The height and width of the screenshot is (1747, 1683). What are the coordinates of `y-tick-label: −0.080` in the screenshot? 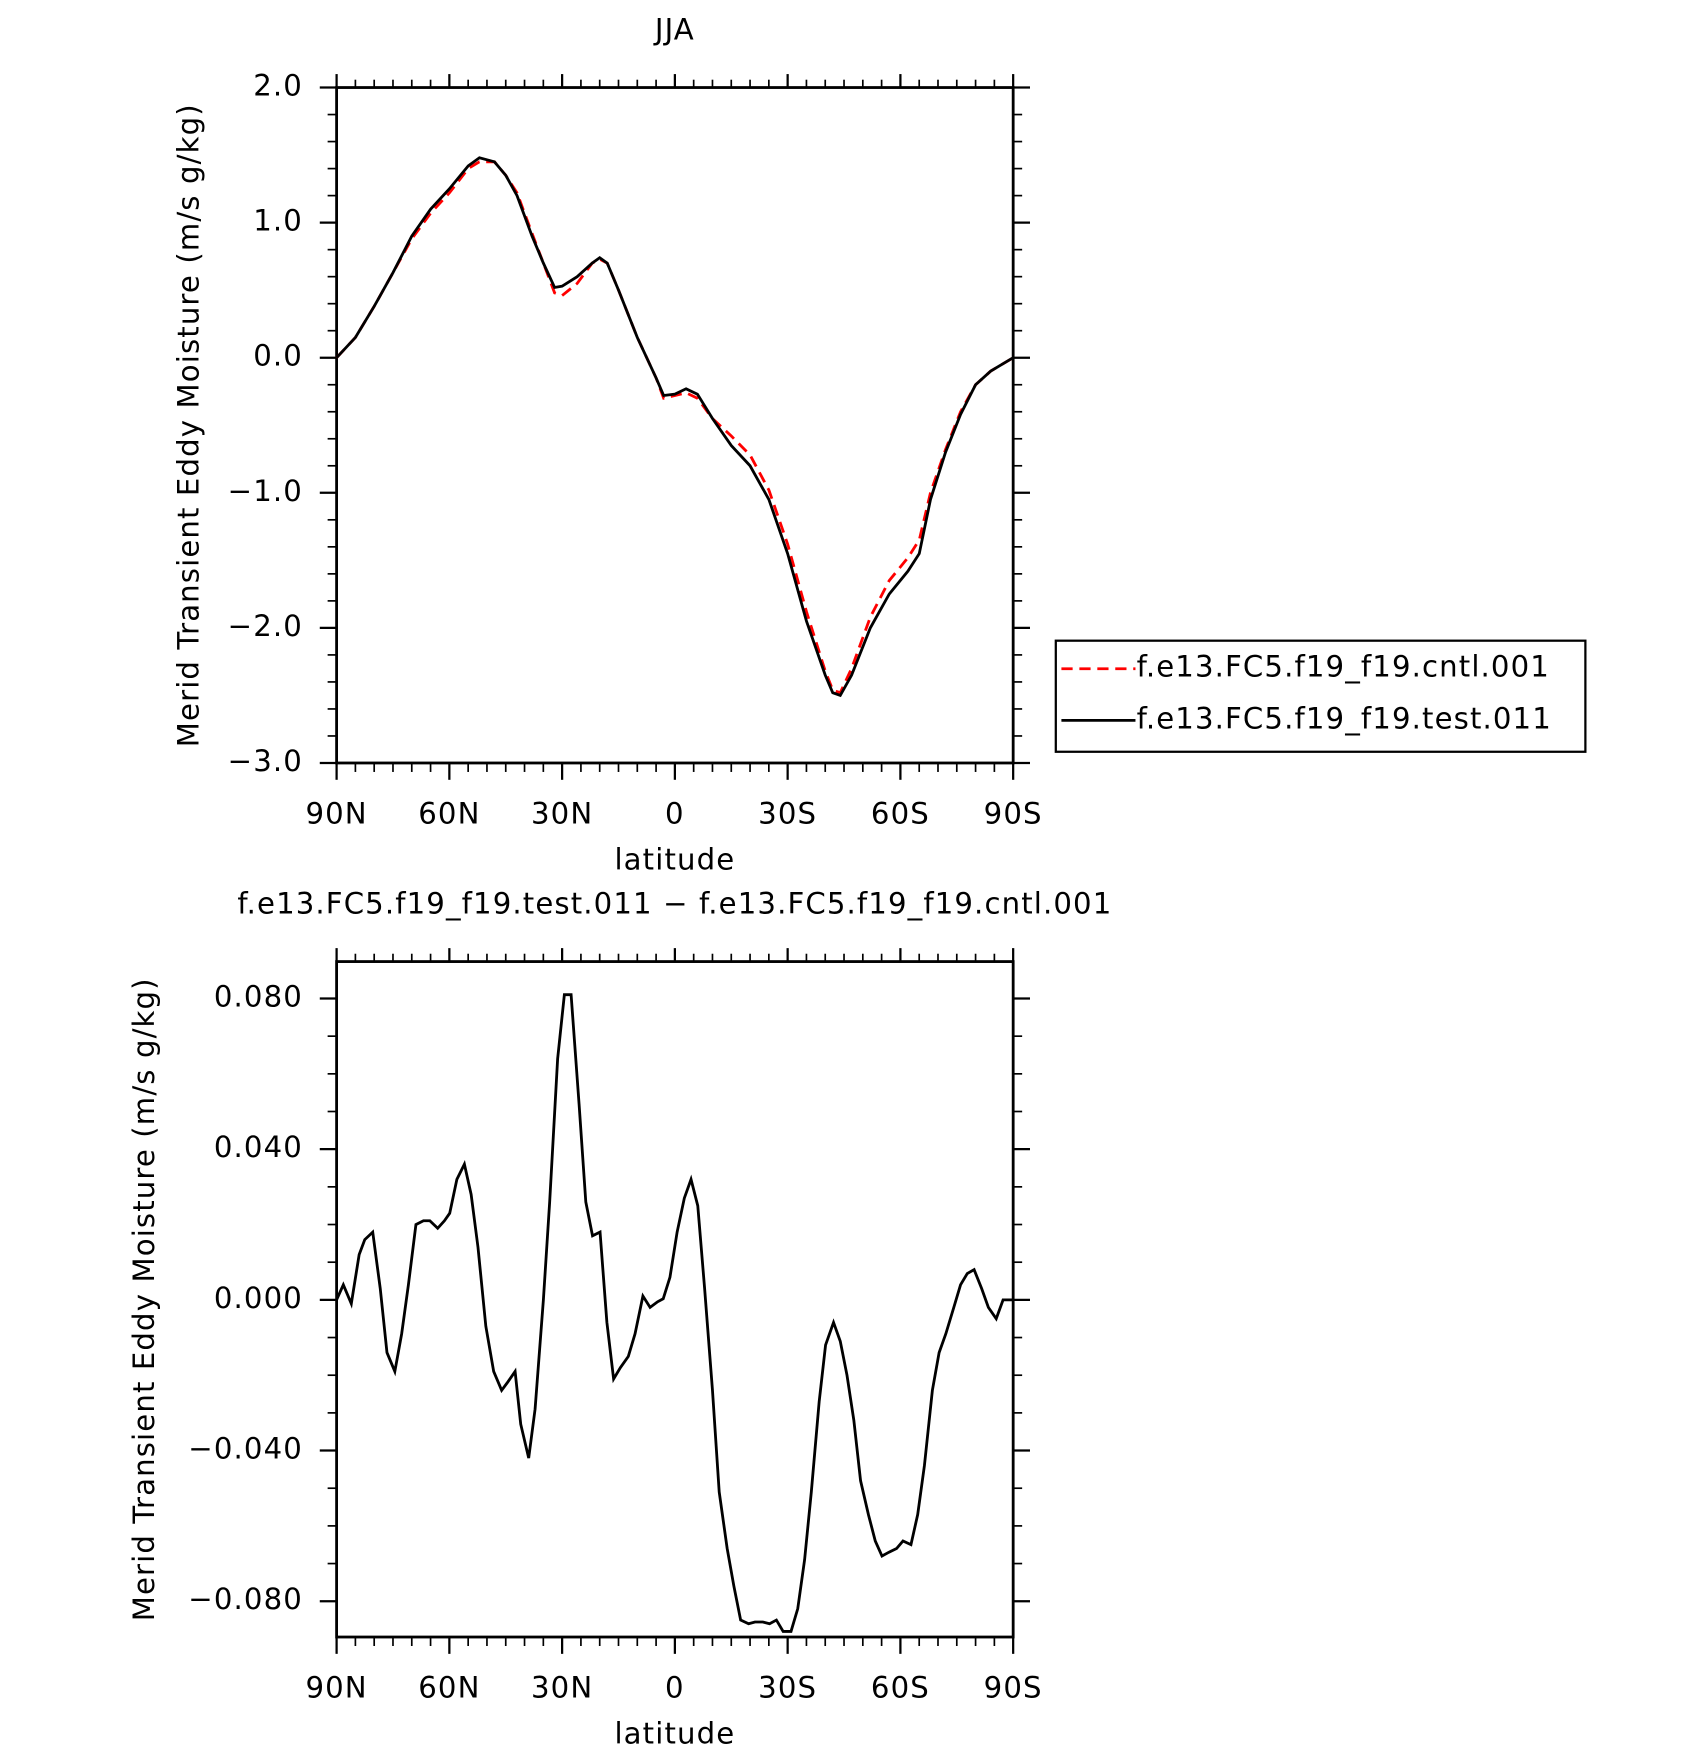 It's located at (245, 1599).